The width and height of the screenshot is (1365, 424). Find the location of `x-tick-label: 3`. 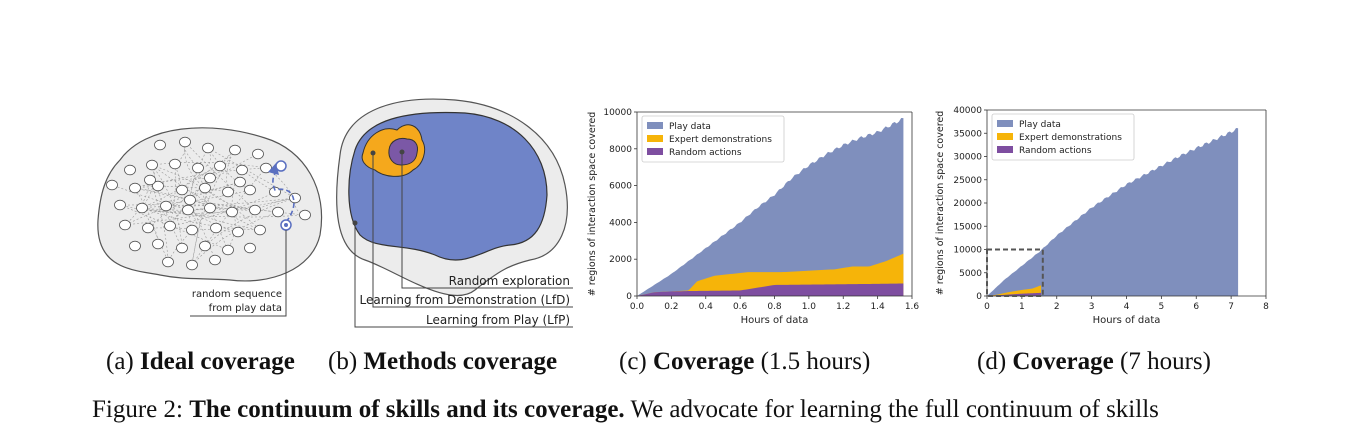

x-tick-label: 3 is located at coordinates (1092, 307).